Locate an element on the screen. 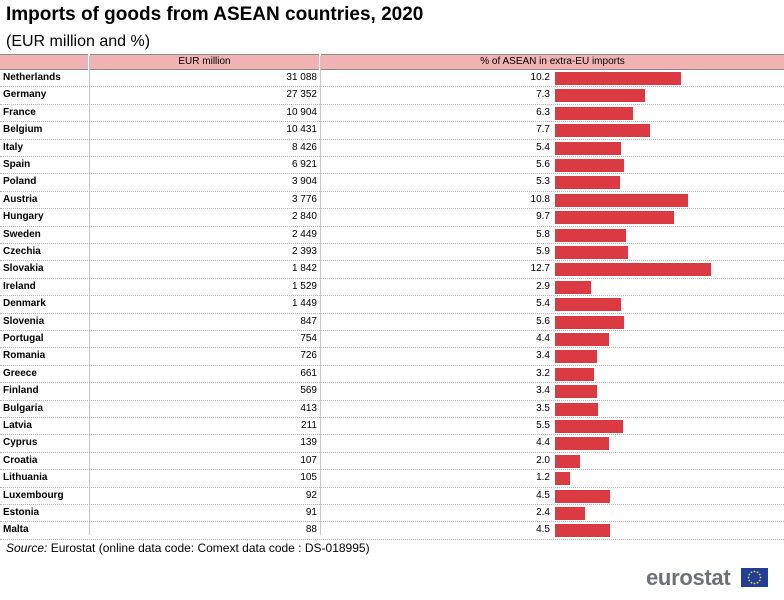 This screenshot has height=600, width=784. table-row: Czechia 2 393 5.9 is located at coordinates (392, 253).